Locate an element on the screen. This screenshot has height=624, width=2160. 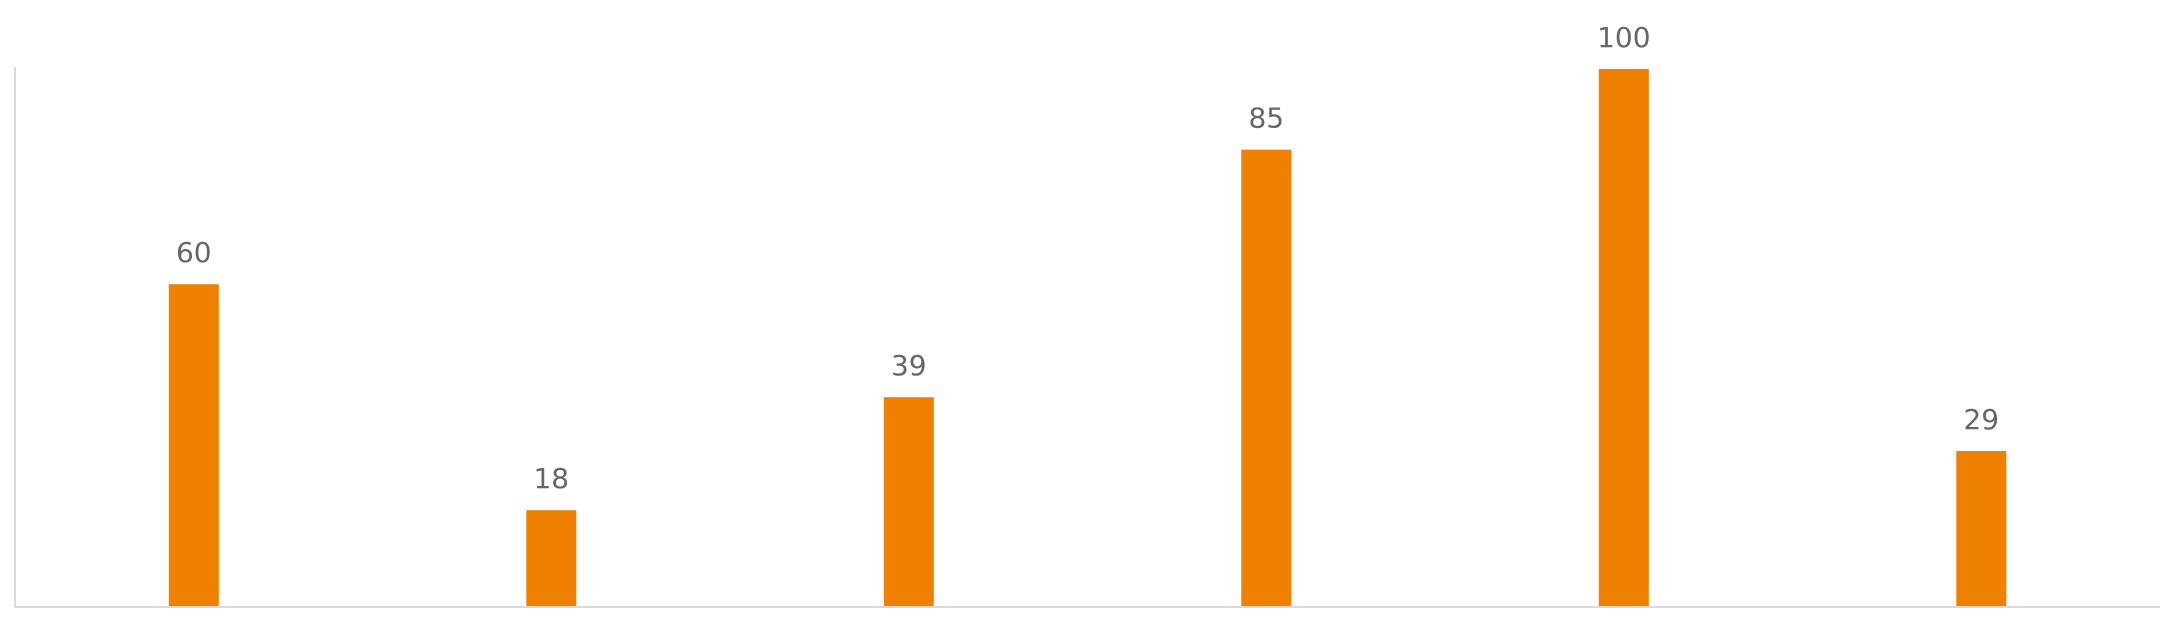
data-label-3: 39 is located at coordinates (909, 365).